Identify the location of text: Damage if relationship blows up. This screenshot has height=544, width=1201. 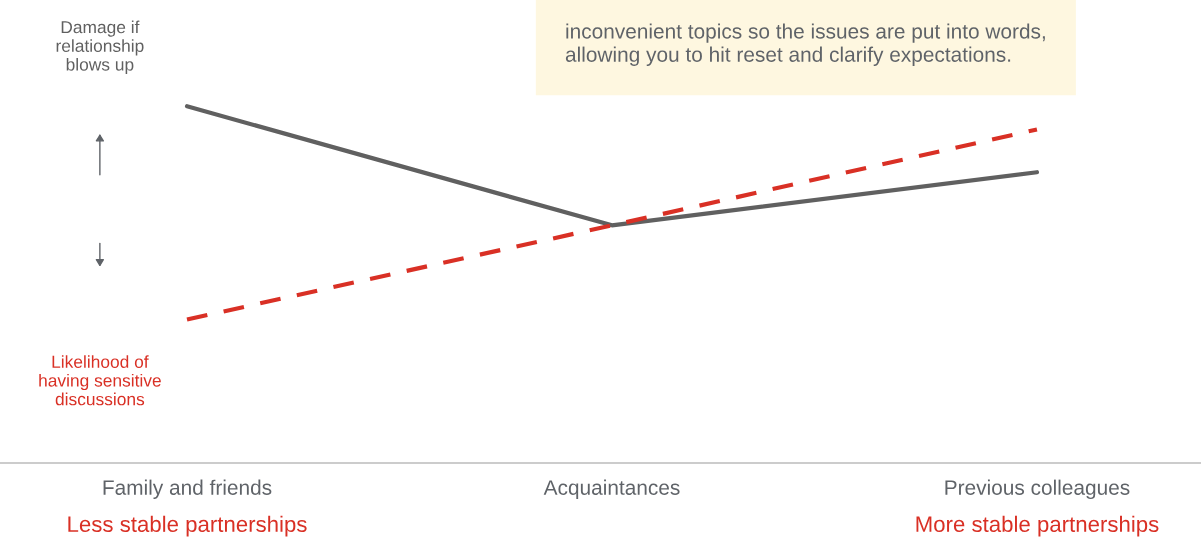
(100, 47).